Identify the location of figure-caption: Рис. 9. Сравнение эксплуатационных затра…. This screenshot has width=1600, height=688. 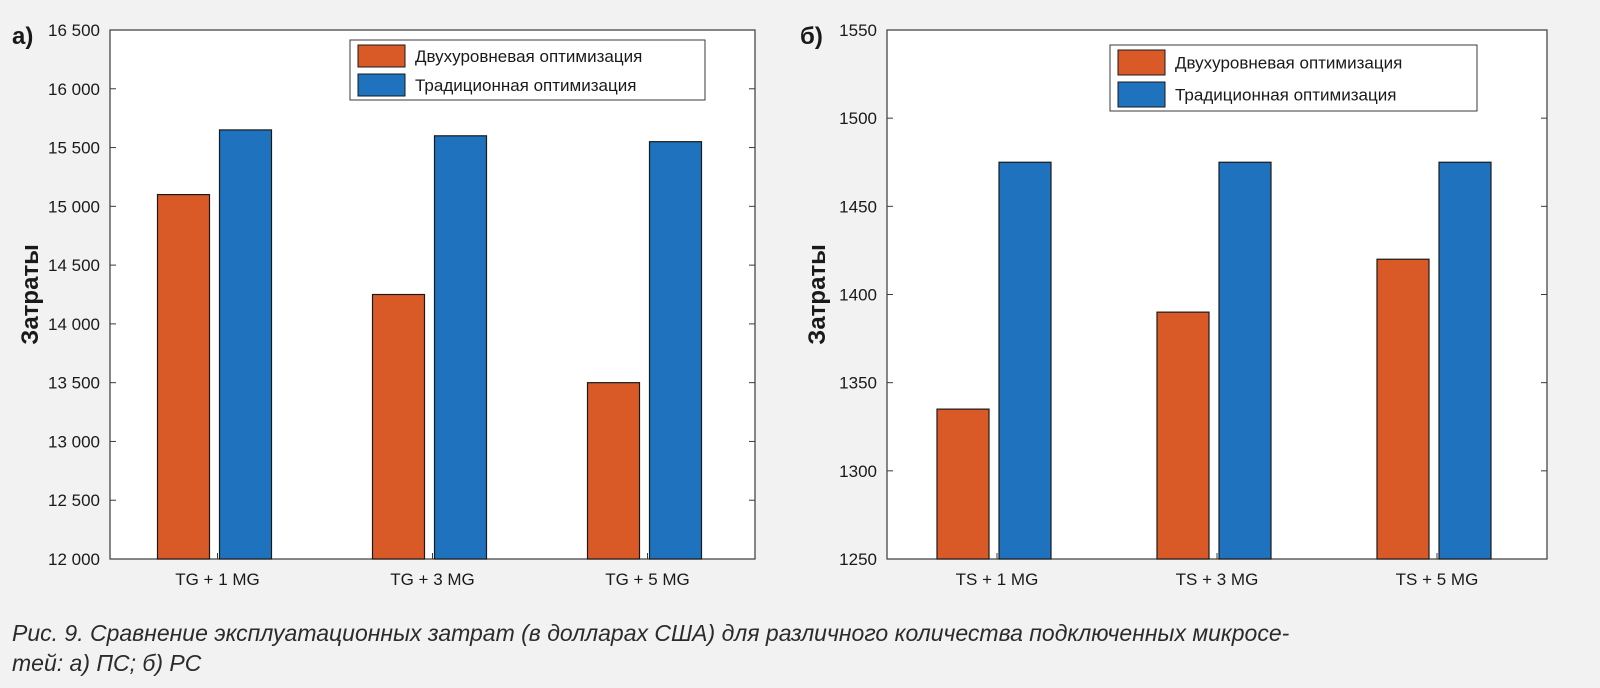
(797, 648).